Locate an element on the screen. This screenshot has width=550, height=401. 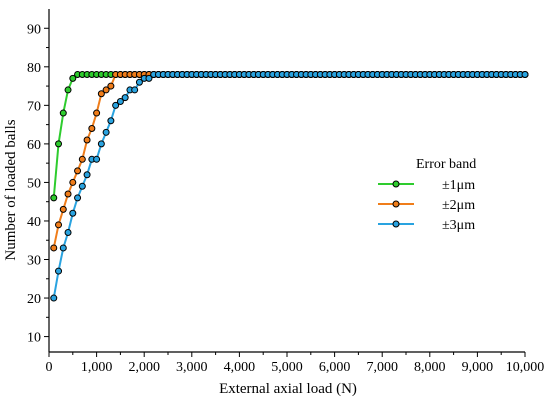
legend: Error band ±1μm ±2μm ±3μm is located at coordinates (427, 195).